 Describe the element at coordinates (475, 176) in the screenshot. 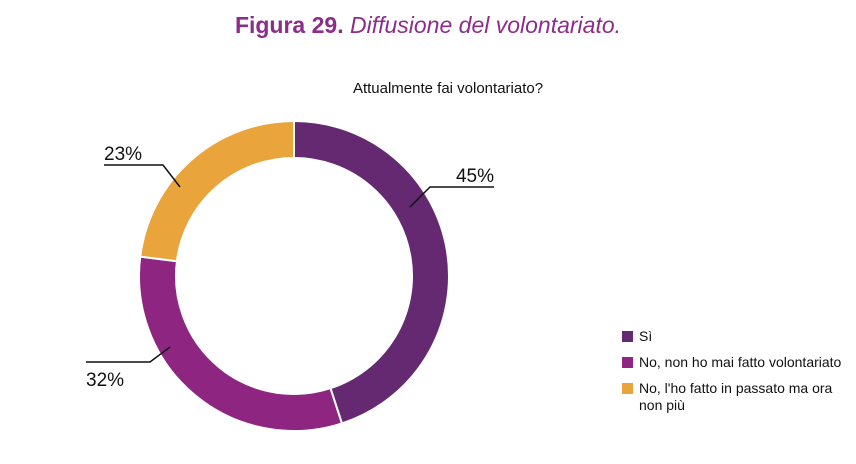

I see `slice-value-label-1: 45%` at that location.